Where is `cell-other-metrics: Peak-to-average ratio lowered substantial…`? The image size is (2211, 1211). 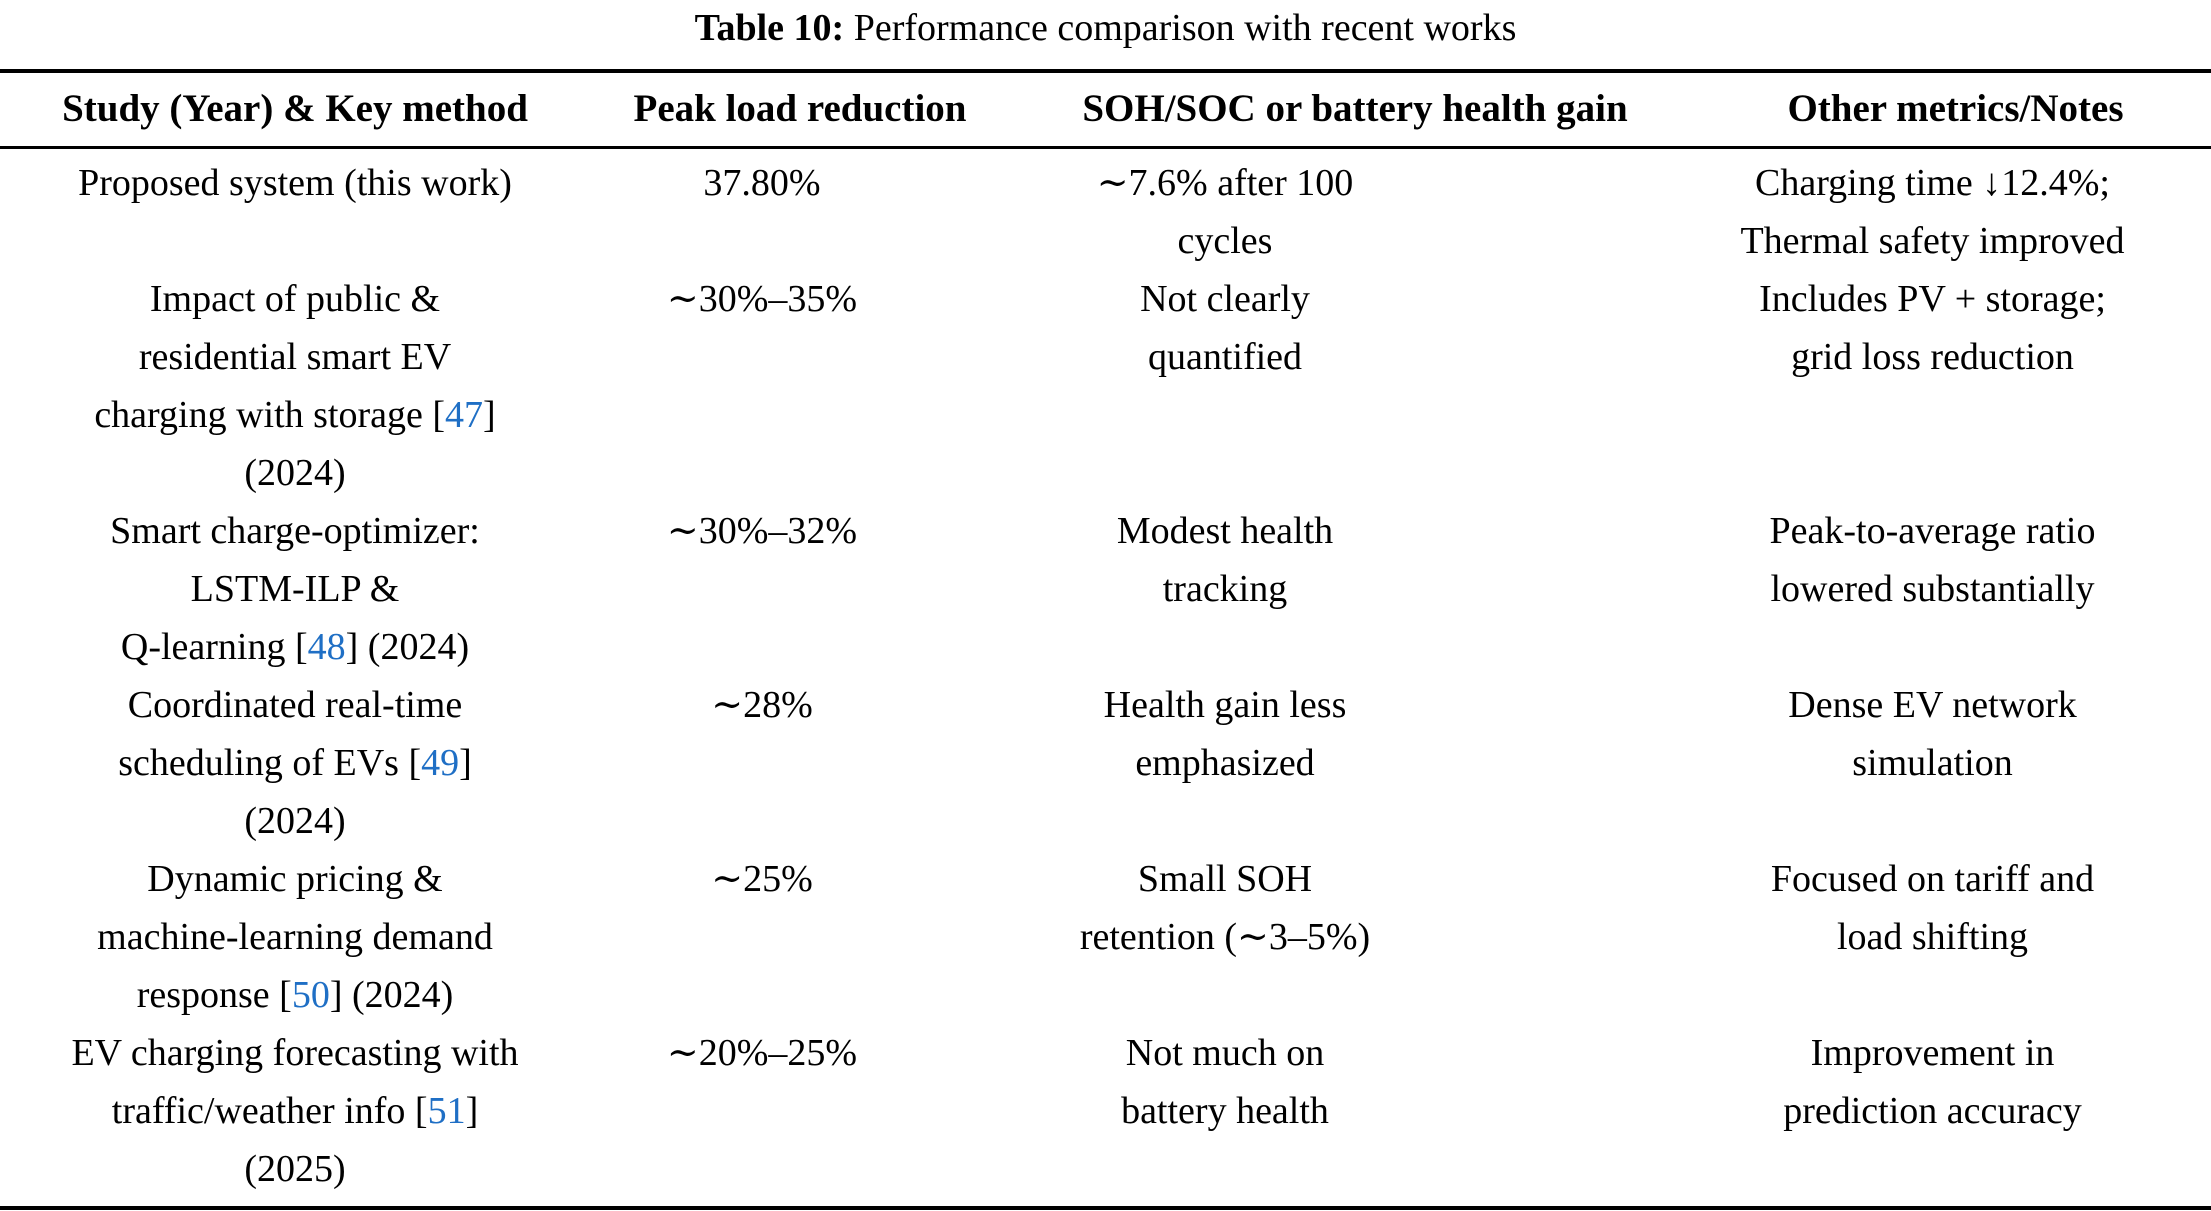
cell-other-metrics: Peak-to-average ratio lowered substantial… is located at coordinates (1955, 589).